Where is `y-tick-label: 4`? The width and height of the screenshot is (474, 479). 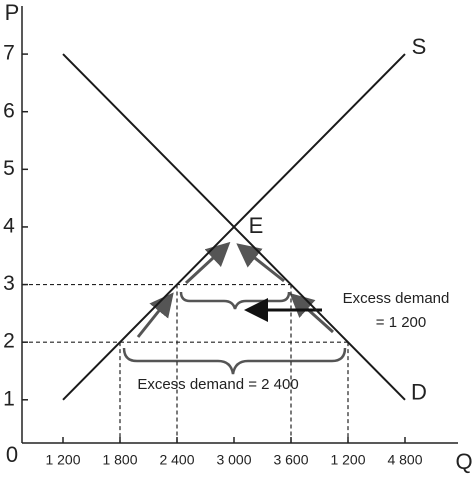
y-tick-label: 4 is located at coordinates (9, 225).